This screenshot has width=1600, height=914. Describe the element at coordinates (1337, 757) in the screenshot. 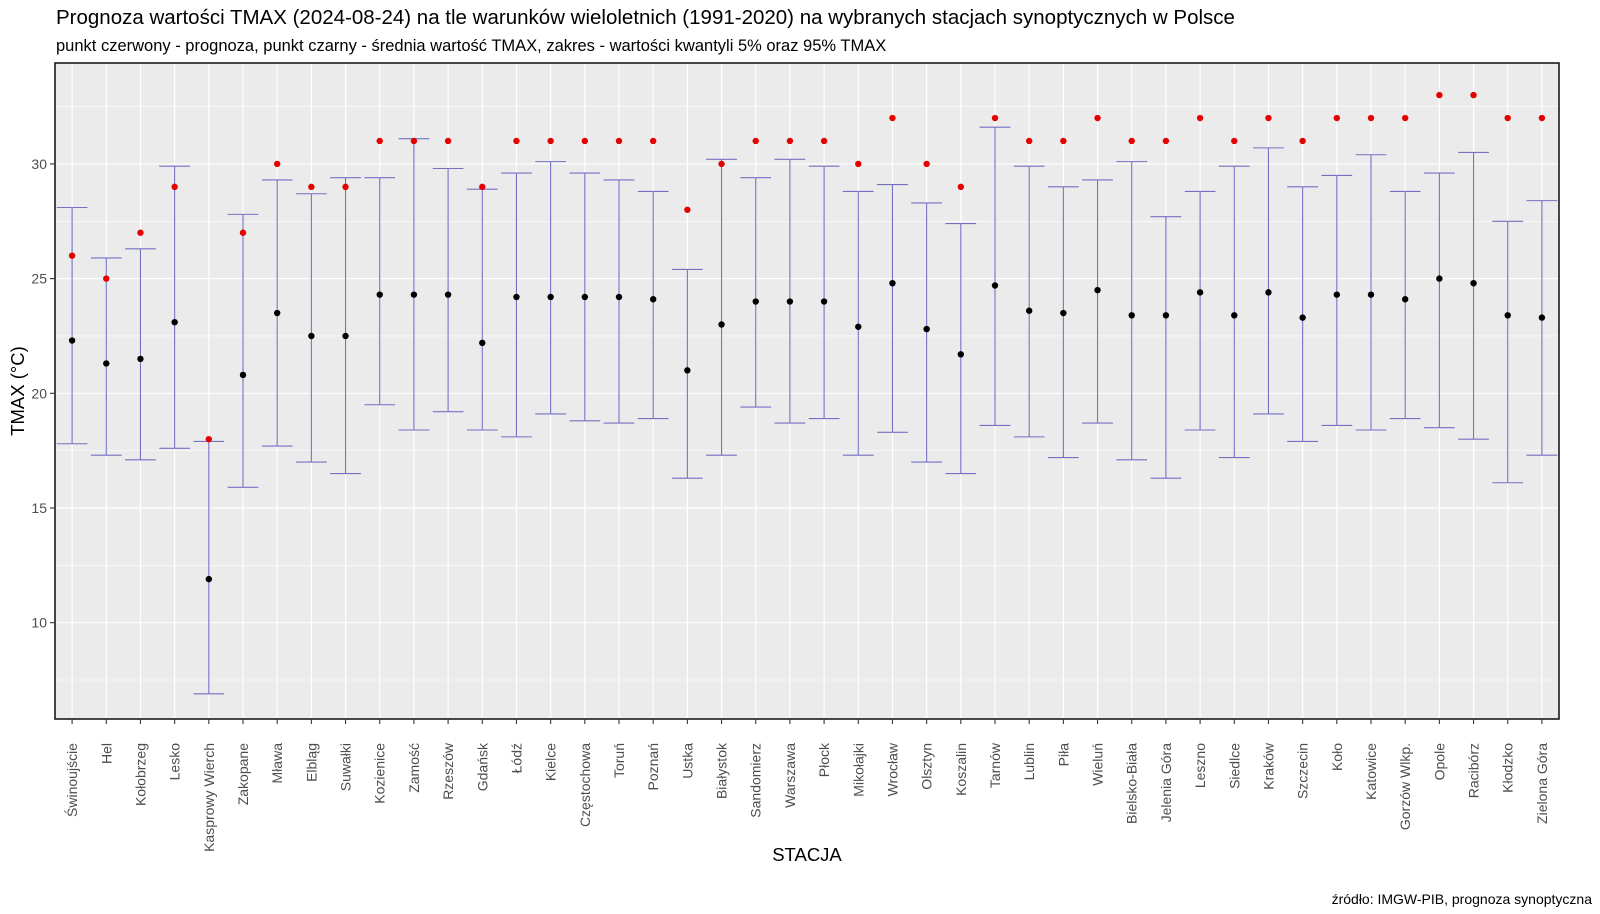

I see `x-tick-label: Koło` at that location.